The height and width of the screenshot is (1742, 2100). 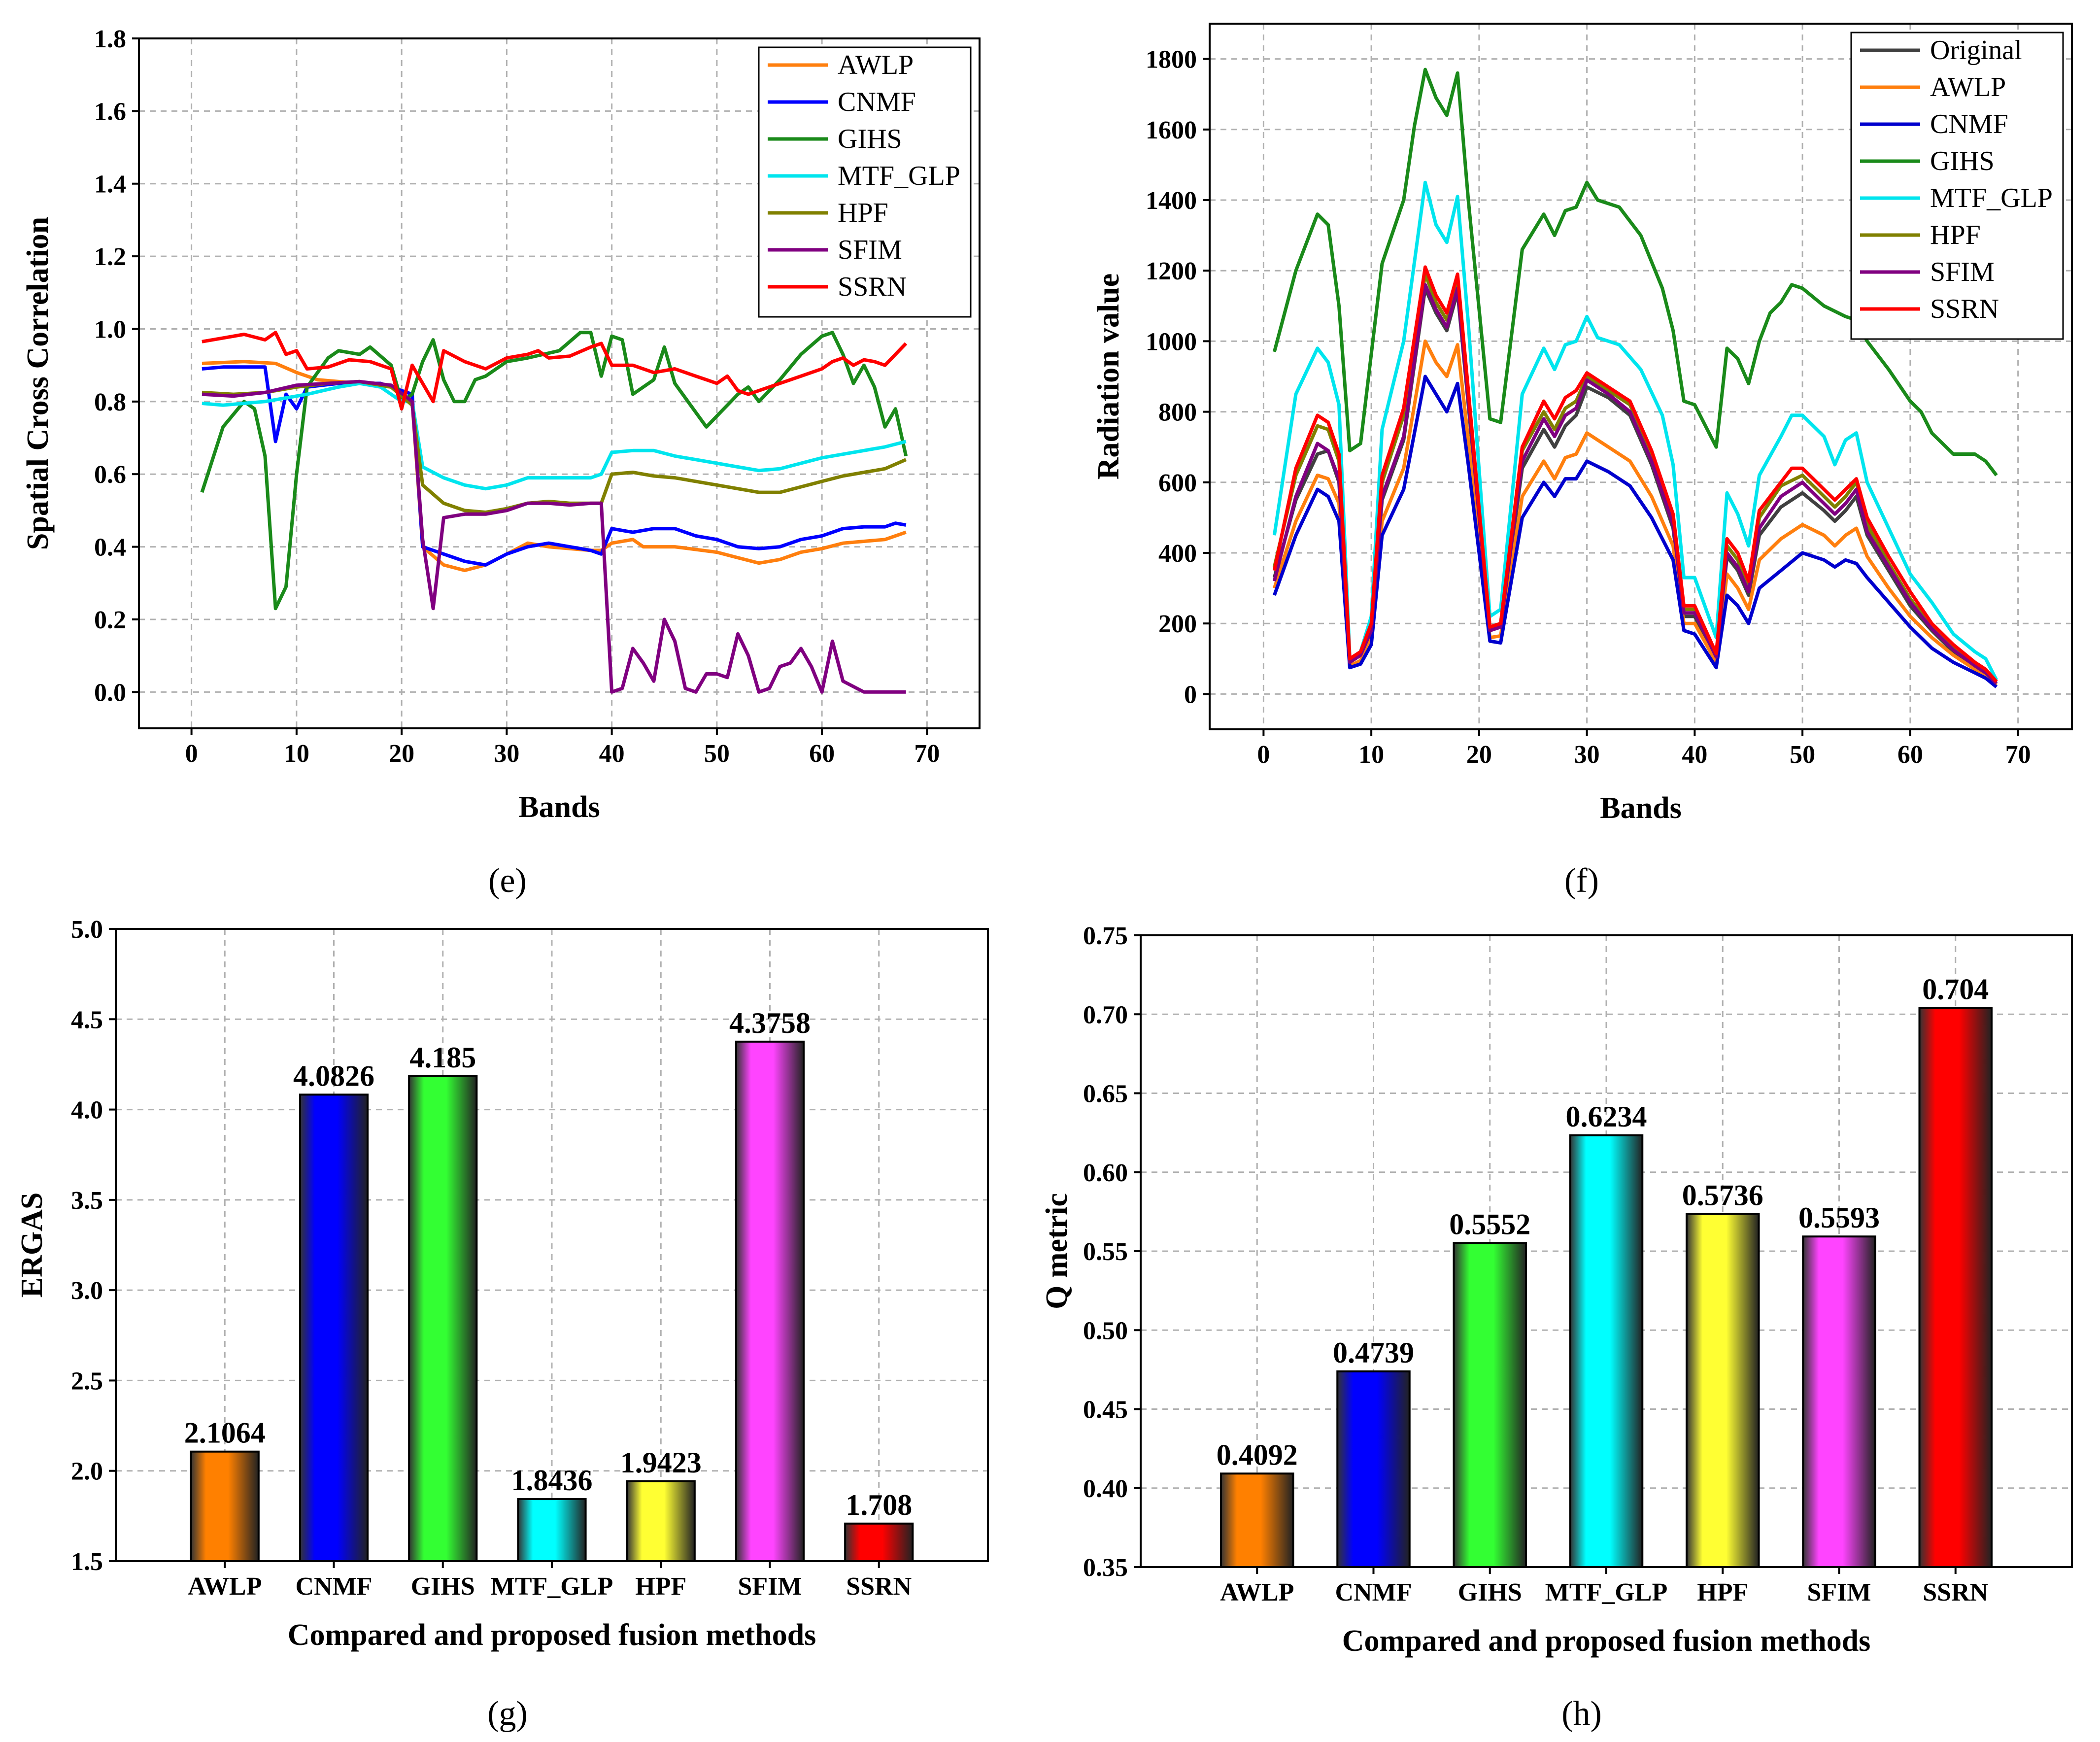 I want to click on bar-hpf, so click(x=661, y=1521).